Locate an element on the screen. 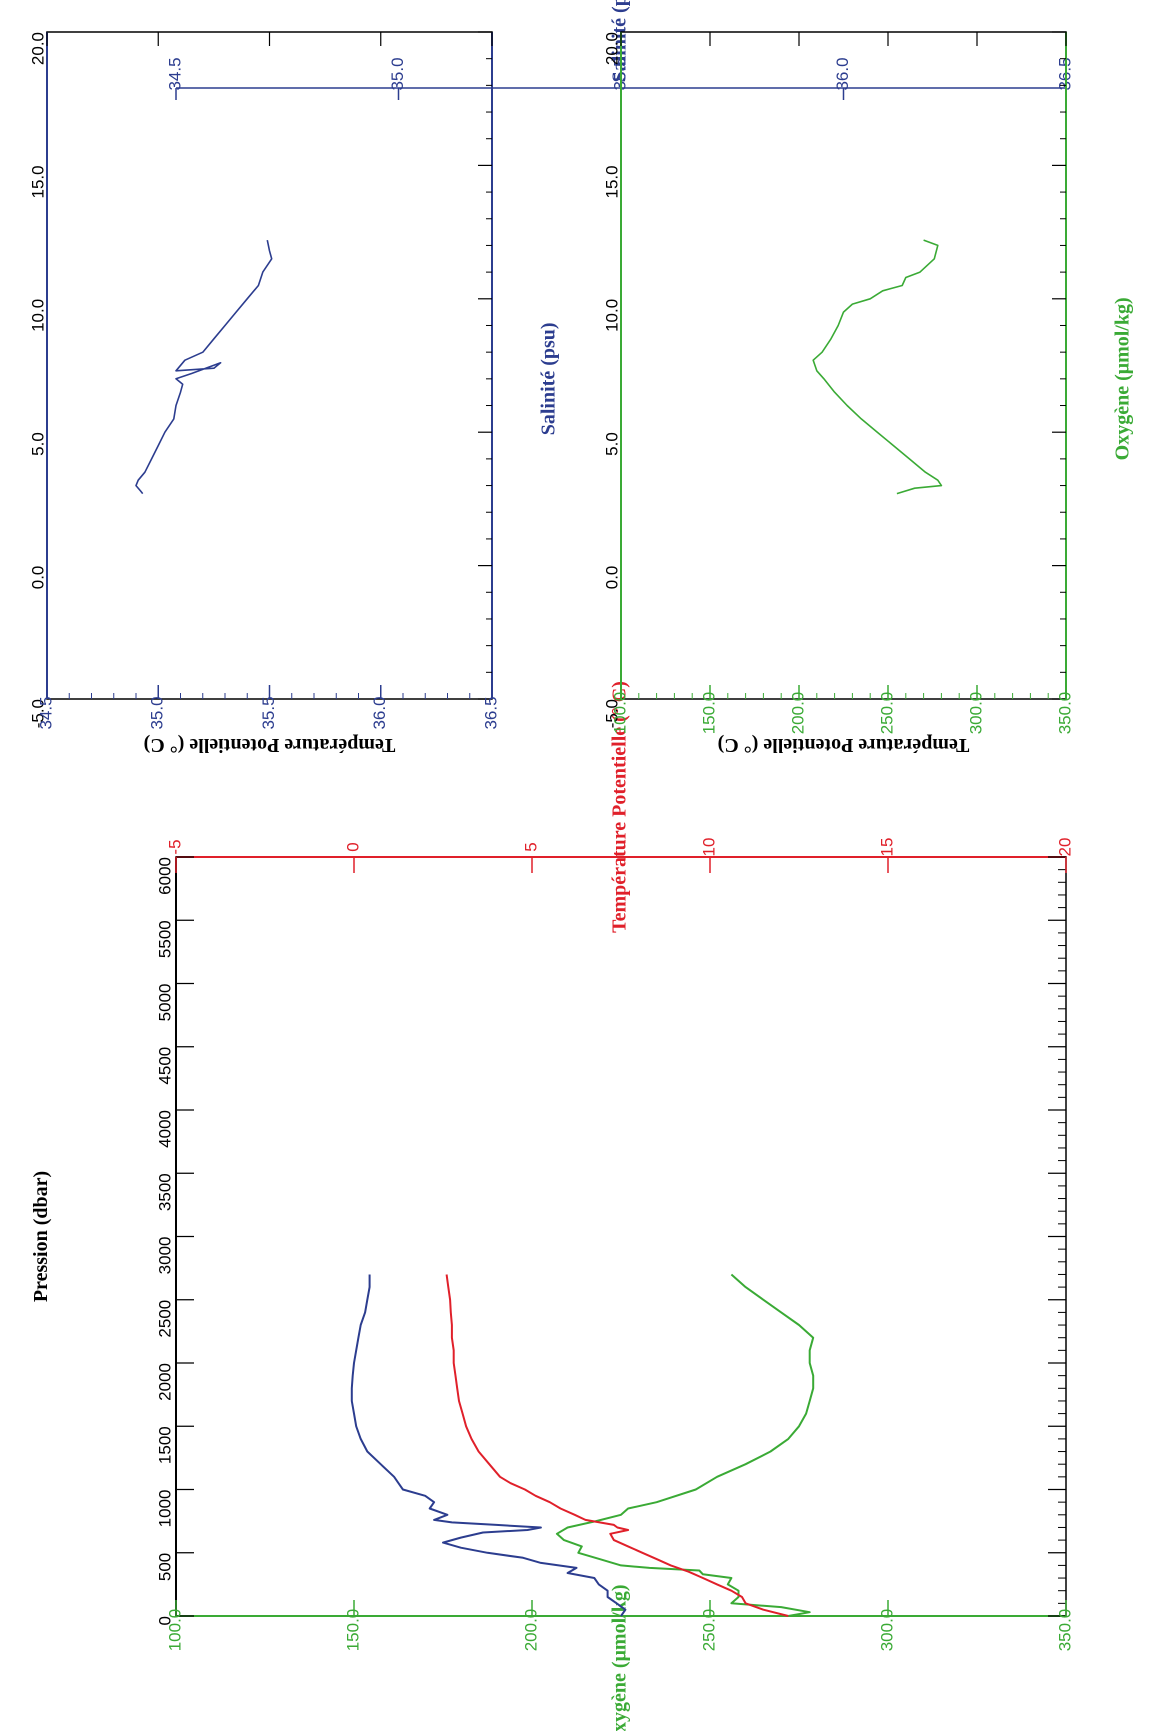 The width and height of the screenshot is (1160, 1731). to-value-tick-label: 100.0 is located at coordinates (619, 713).